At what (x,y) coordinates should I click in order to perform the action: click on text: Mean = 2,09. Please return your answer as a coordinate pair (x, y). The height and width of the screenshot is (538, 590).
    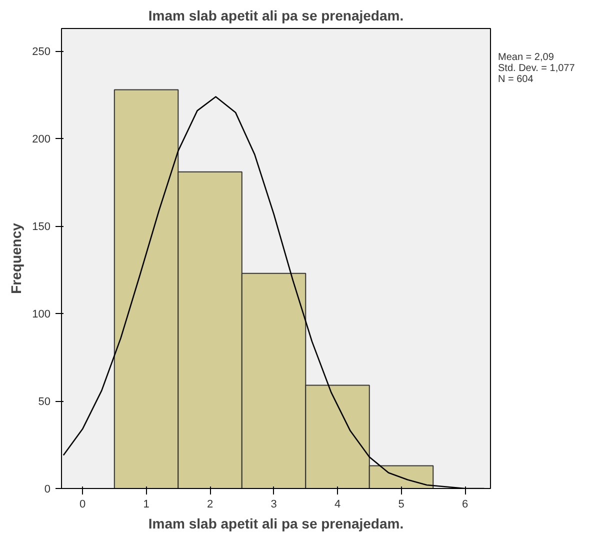
    Looking at the image, I should click on (526, 57).